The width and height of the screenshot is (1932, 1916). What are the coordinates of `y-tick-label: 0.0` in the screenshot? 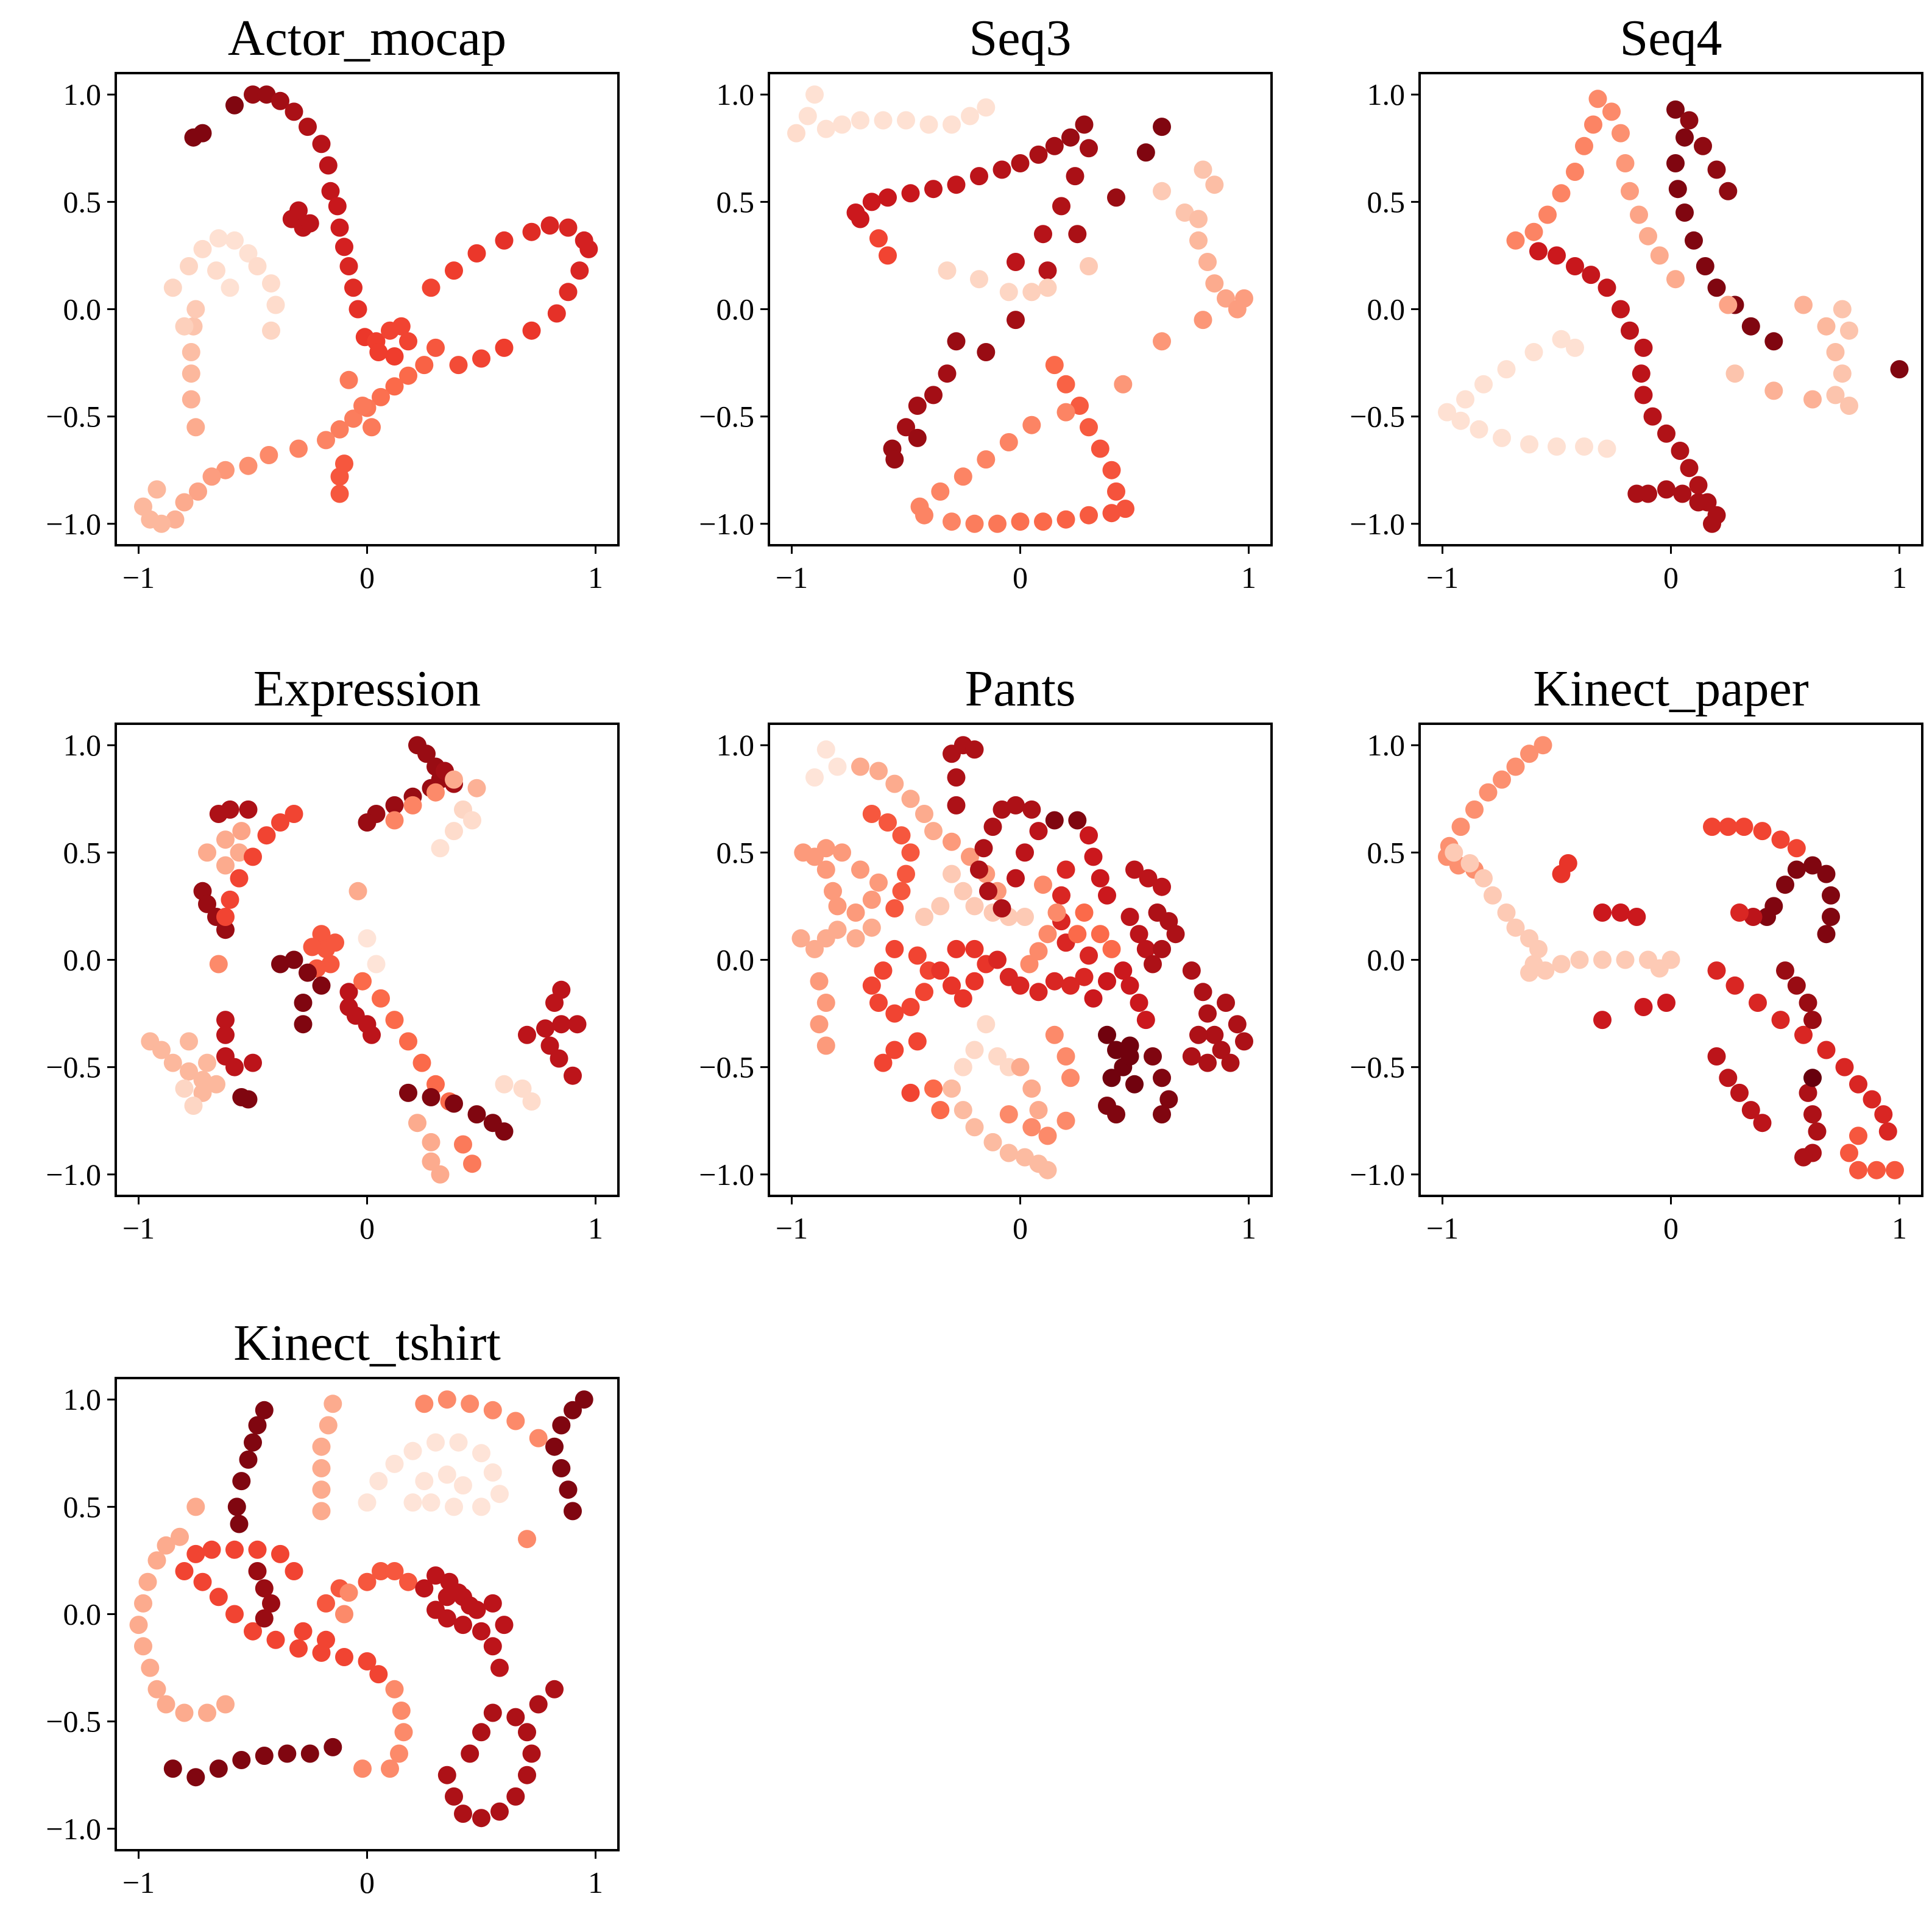 It's located at (736, 960).